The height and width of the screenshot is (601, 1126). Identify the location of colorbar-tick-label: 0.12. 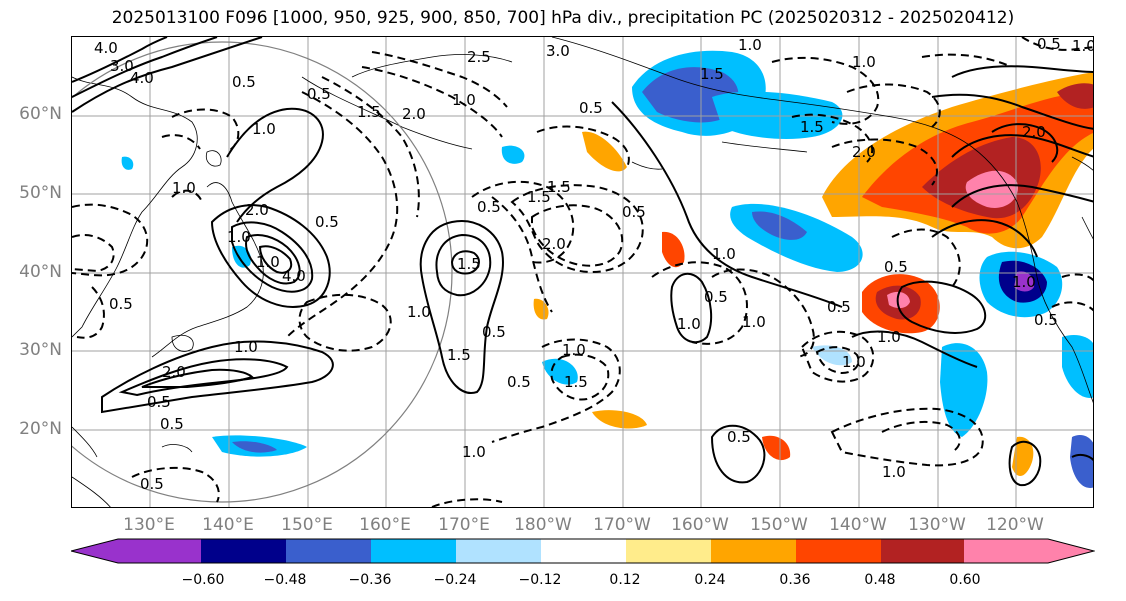
(625, 580).